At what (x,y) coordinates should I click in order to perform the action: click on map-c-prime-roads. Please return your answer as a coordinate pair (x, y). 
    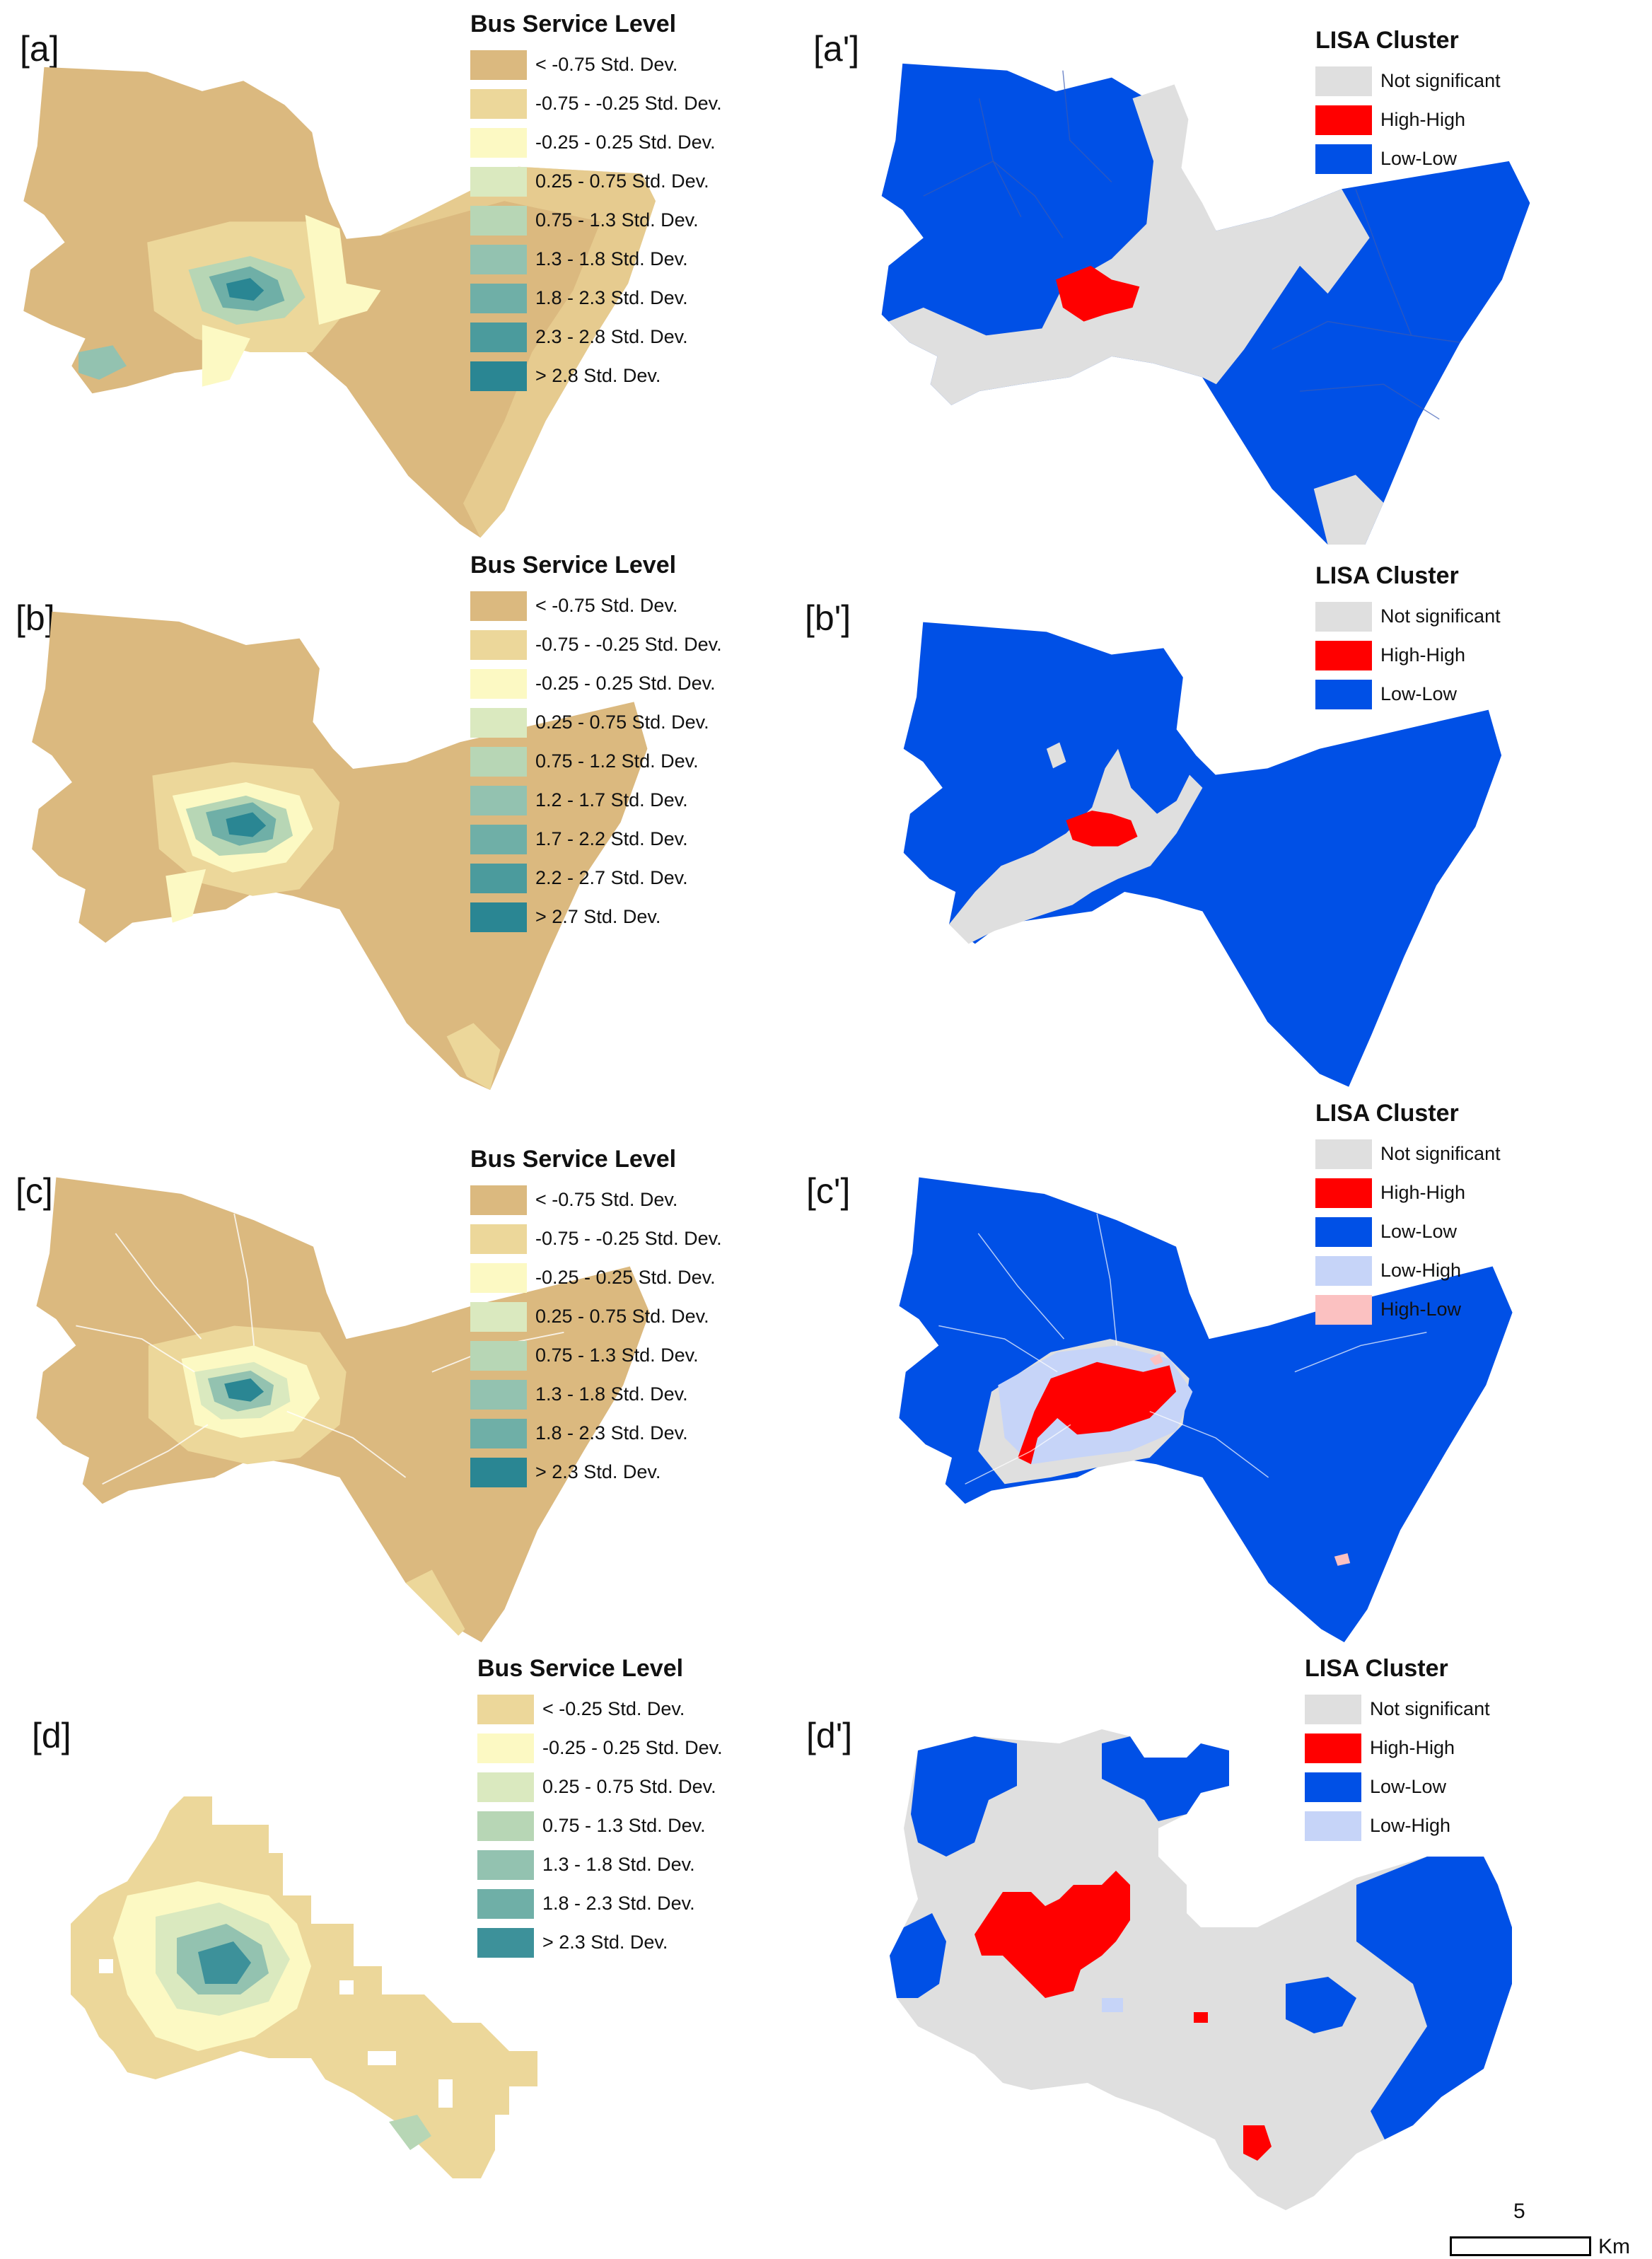
    Looking at the image, I should click on (1182, 1349).